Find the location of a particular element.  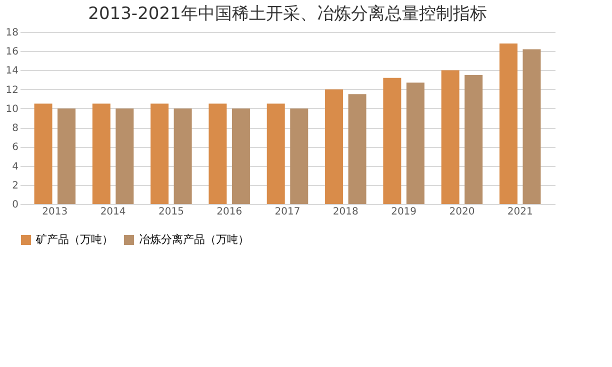

x-tick-label: 2021 is located at coordinates (520, 212).